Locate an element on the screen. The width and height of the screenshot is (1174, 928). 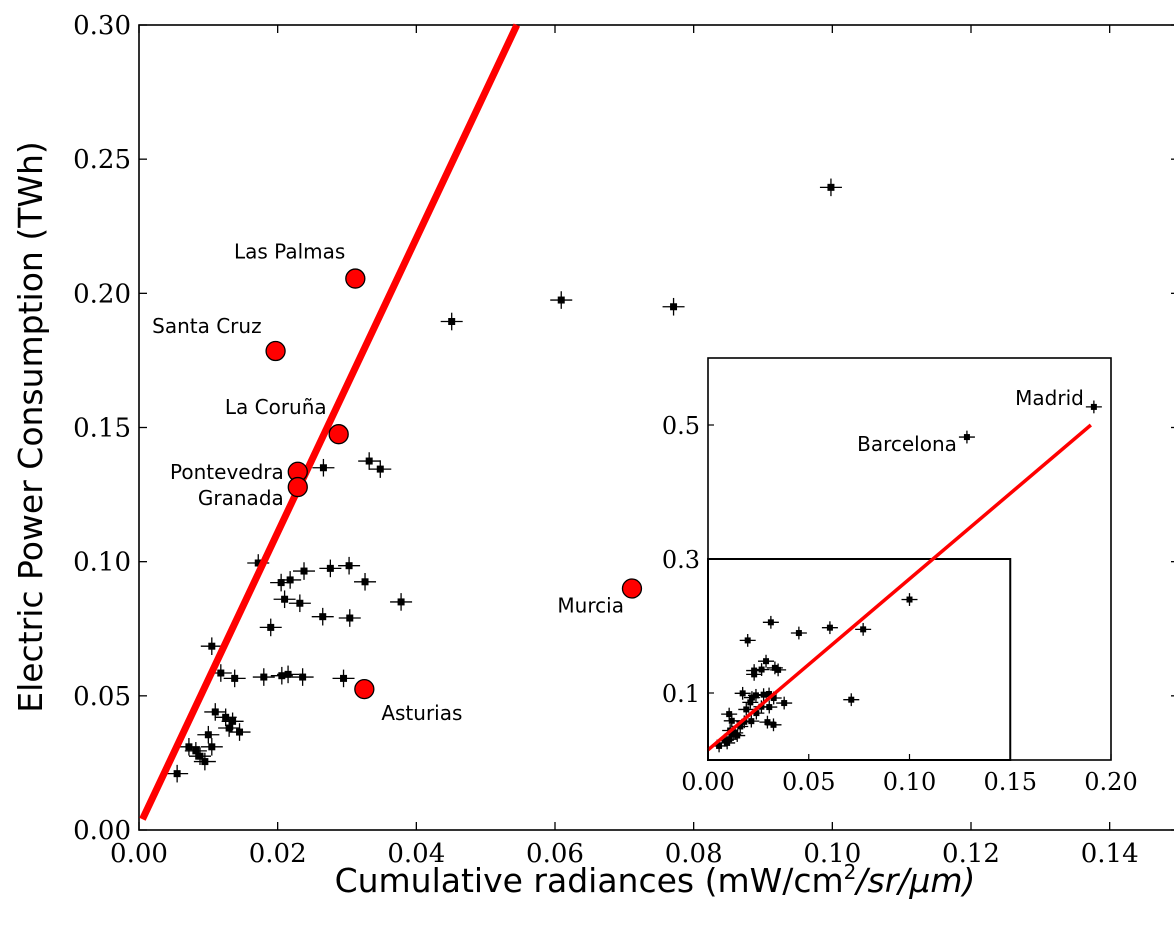
x-axis-label-main: Cumulative radiances (mW/cm is located at coordinates (589, 880).